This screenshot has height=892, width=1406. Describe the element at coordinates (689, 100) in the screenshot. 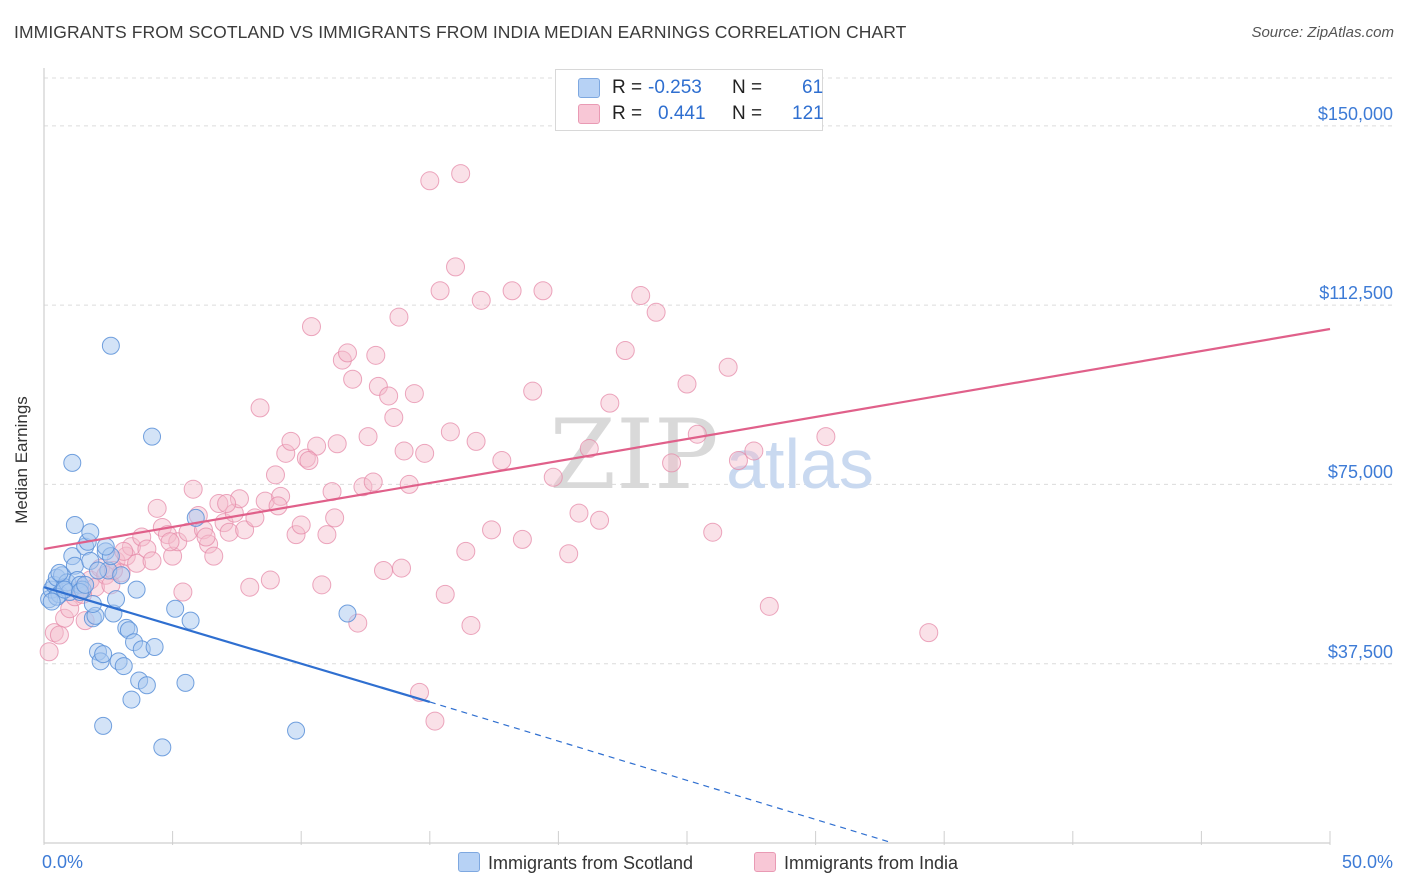

I see `correlation-legend: R = -0.253 N = 61 R = 0.441 N = 121` at that location.